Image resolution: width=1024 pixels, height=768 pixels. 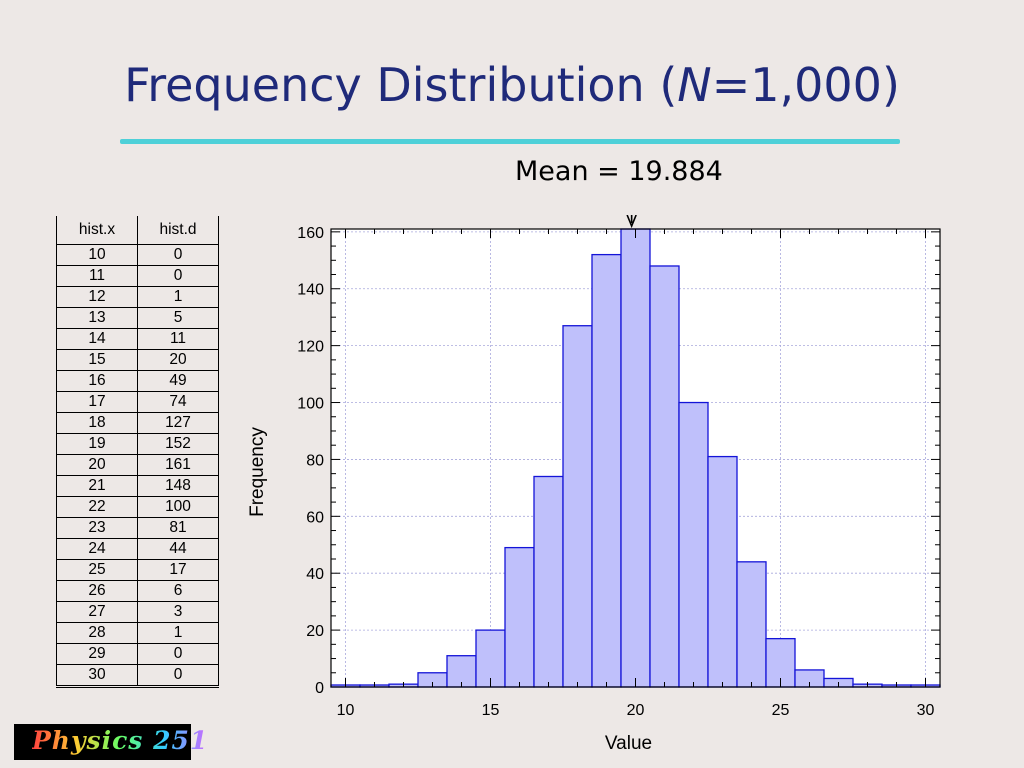 What do you see at coordinates (178, 570) in the screenshot?
I see `table-cell-d: 17` at bounding box center [178, 570].